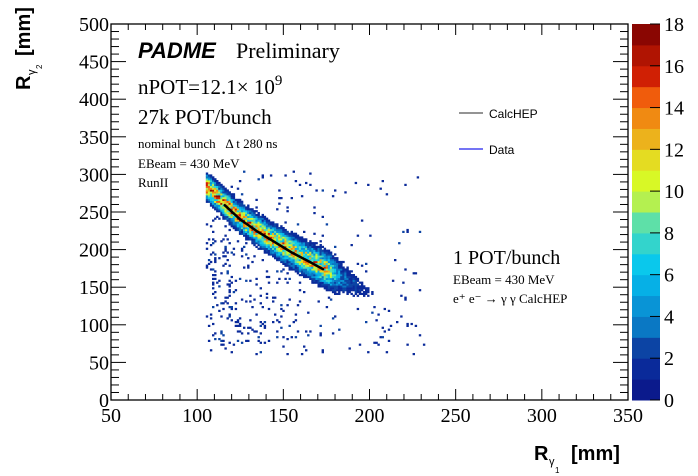 The width and height of the screenshot is (698, 476). What do you see at coordinates (197, 416) in the screenshot?
I see `x-tick-label: 100` at bounding box center [197, 416].